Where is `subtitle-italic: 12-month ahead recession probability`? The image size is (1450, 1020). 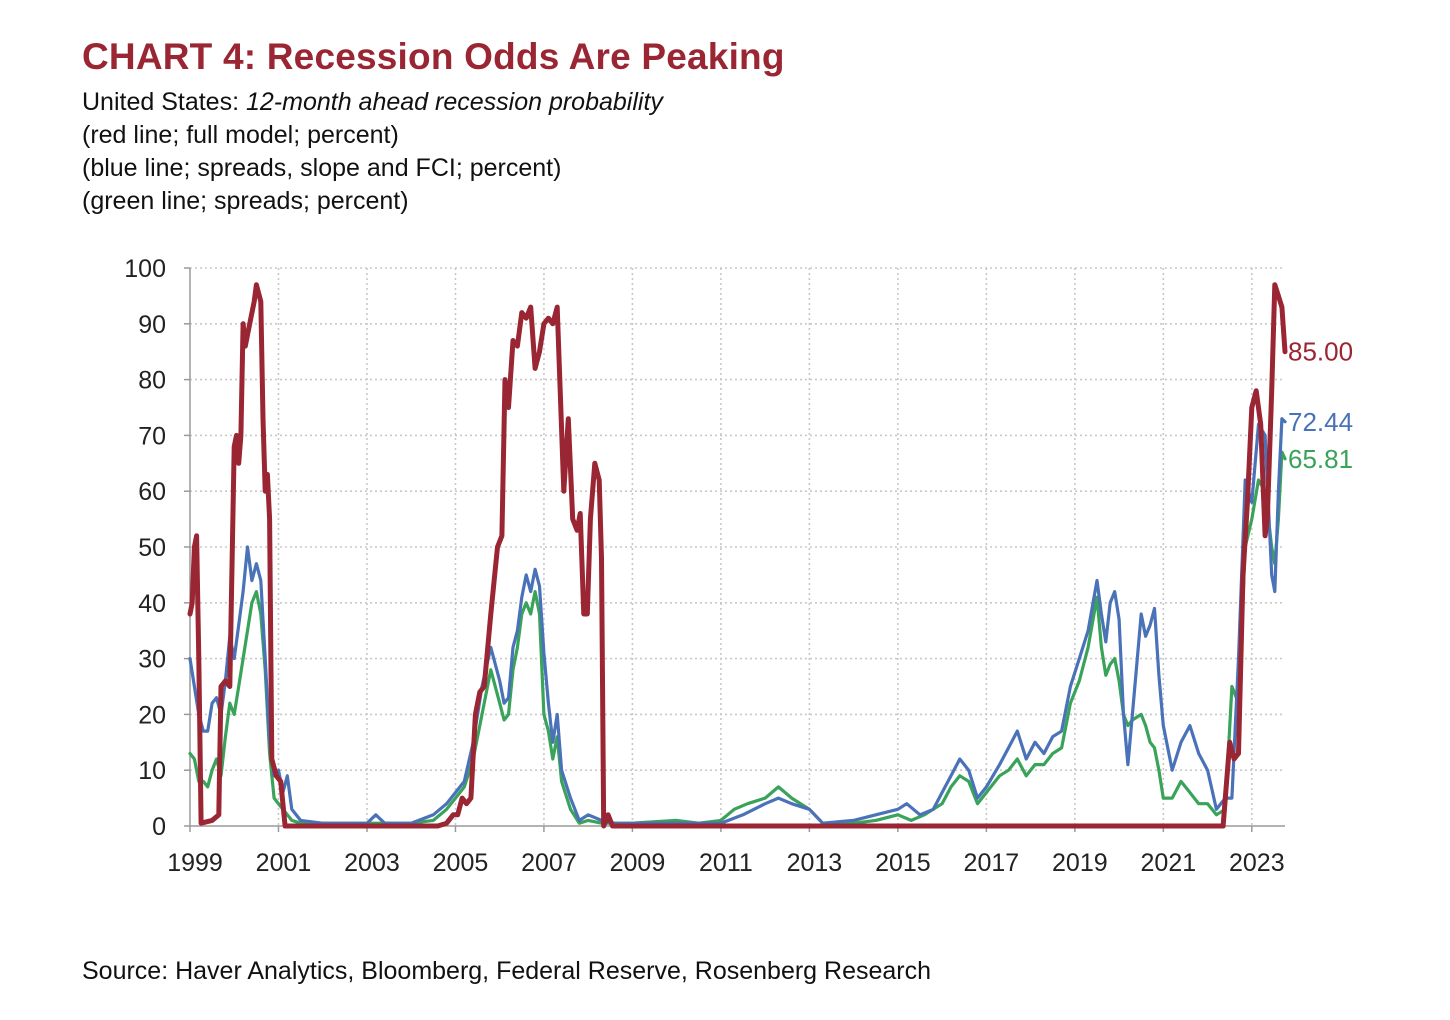 subtitle-italic: 12-month ahead recession probability is located at coordinates (454, 102).